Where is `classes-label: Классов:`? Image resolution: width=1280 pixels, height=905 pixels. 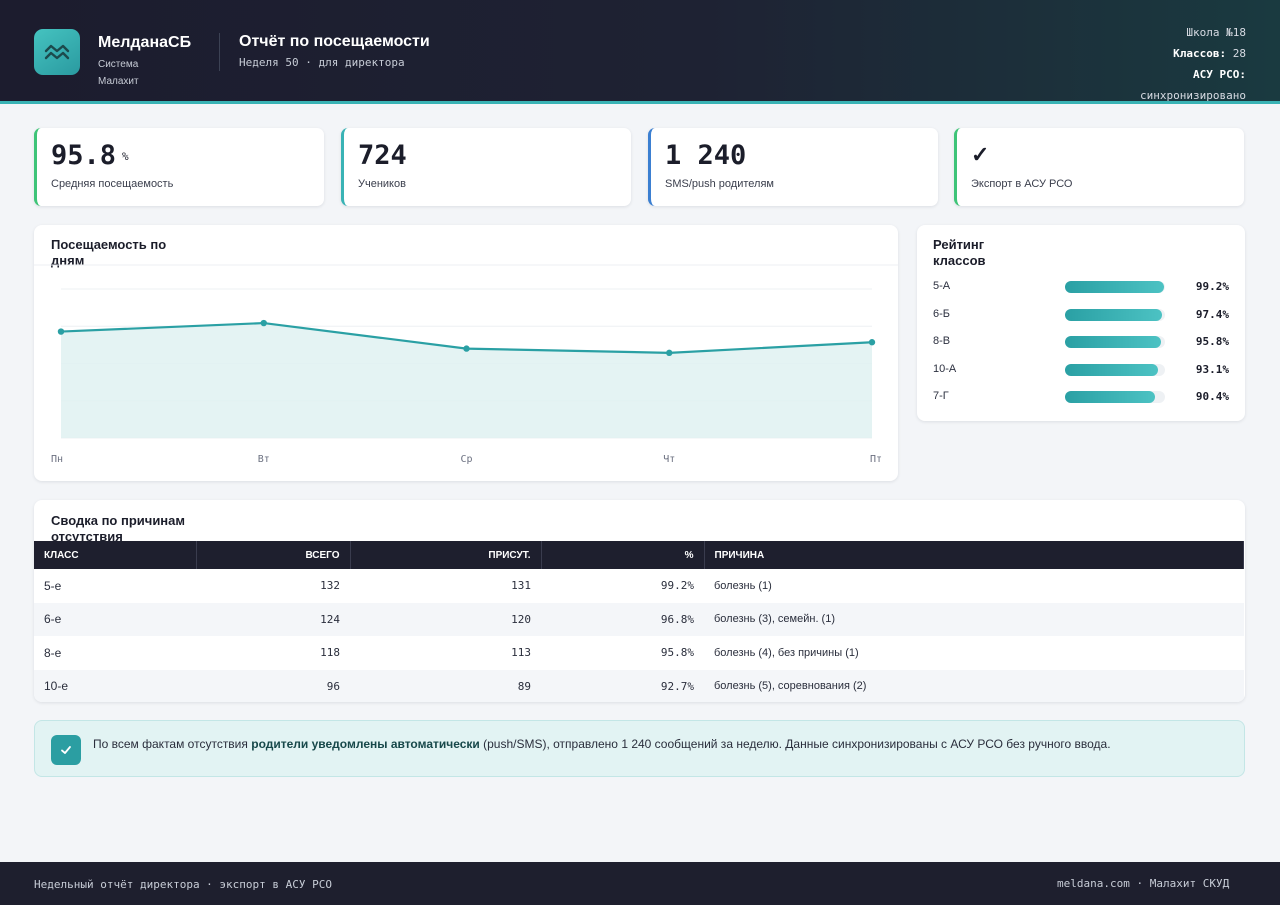
classes-label: Классов: is located at coordinates (1200, 53).